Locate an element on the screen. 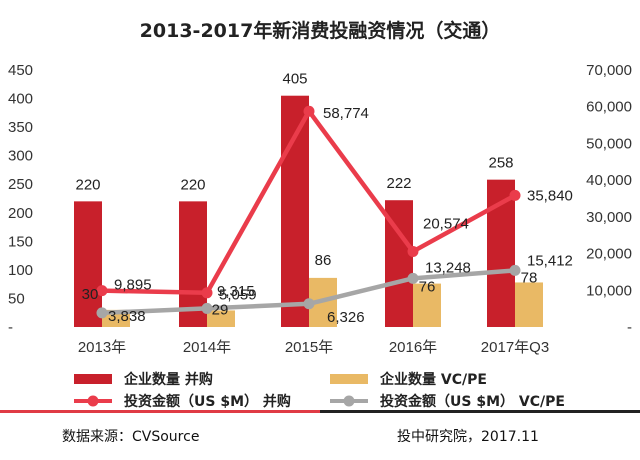 This screenshot has width=640, height=460. right-tick-label: 10,000 is located at coordinates (609, 290).